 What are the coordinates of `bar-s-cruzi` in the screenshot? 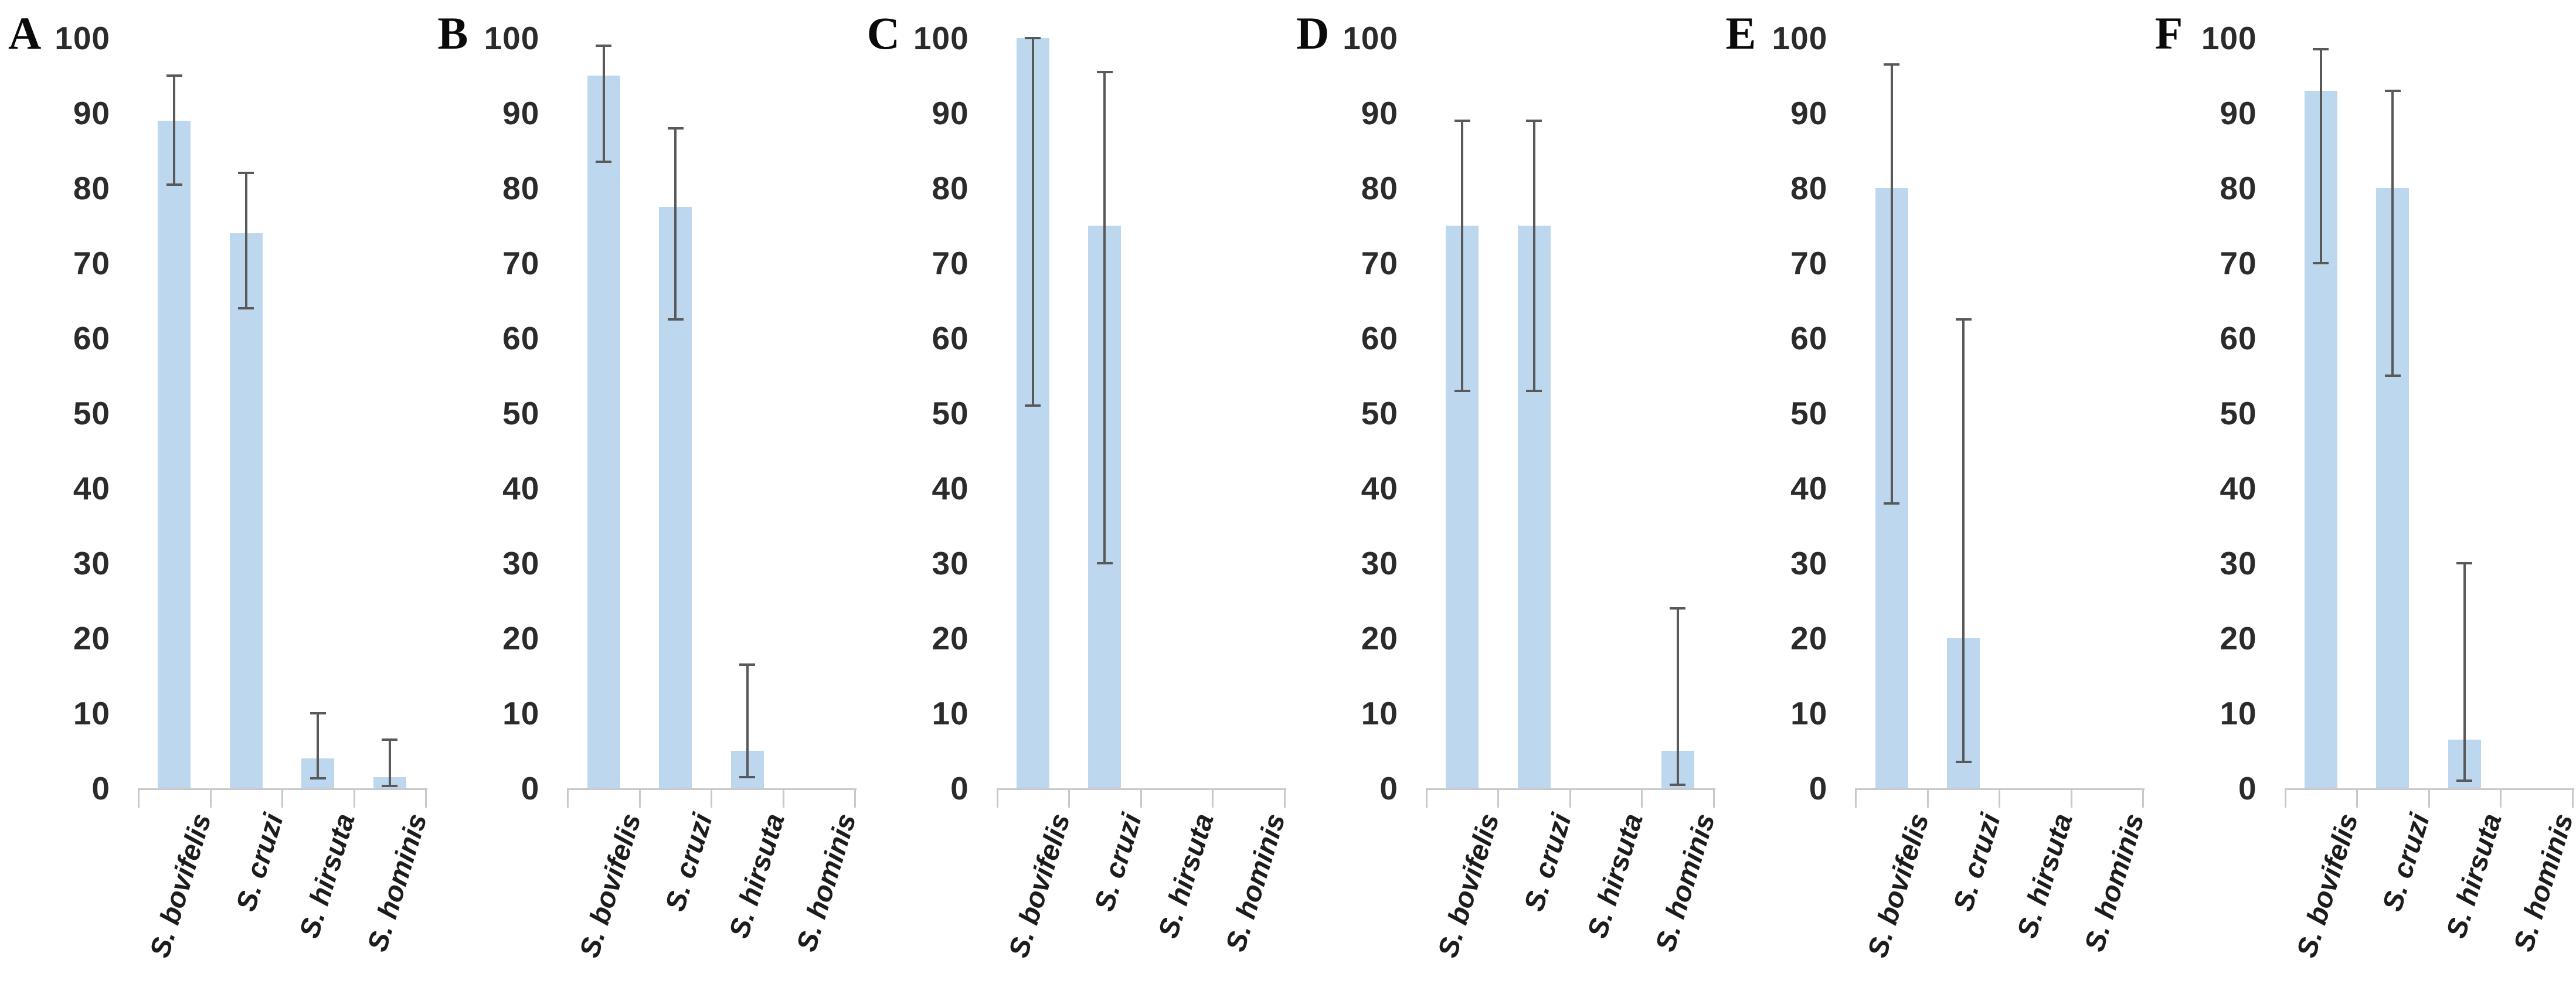 It's located at (246, 511).